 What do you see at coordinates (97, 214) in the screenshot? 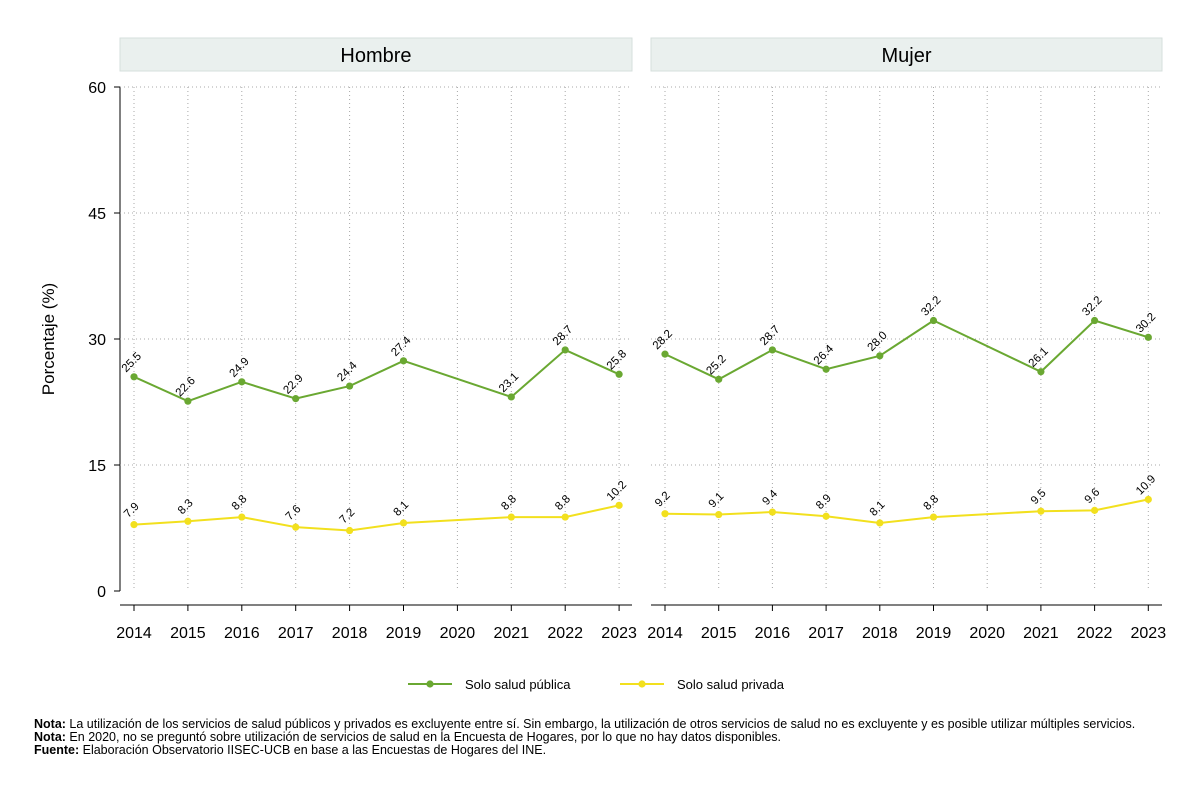
I see `y-tick-label: 45` at bounding box center [97, 214].